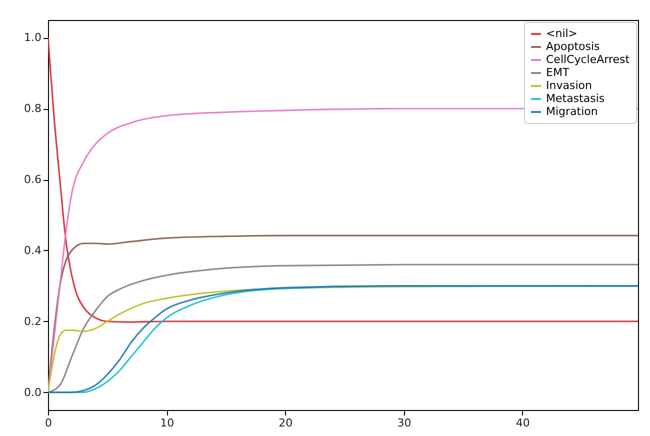 The width and height of the screenshot is (650, 436). I want to click on legend-label: CellCycleArrest, so click(588, 59).